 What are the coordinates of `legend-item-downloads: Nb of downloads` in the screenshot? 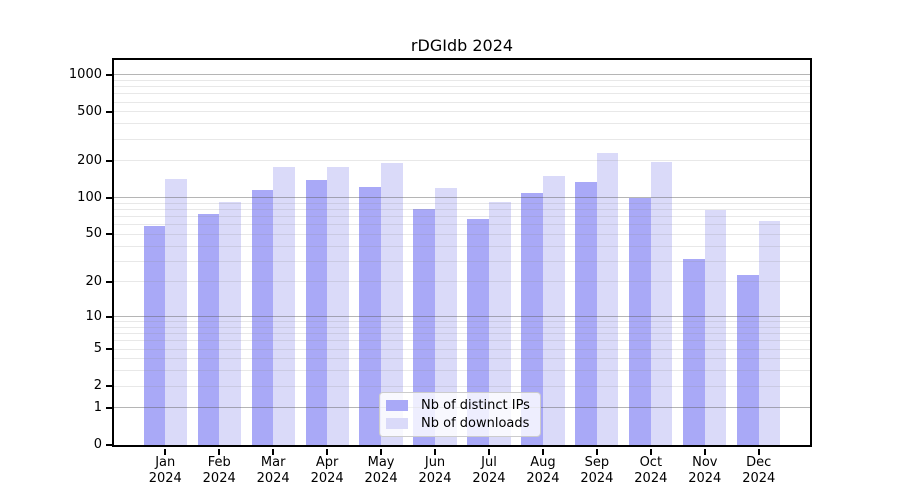 It's located at (458, 423).